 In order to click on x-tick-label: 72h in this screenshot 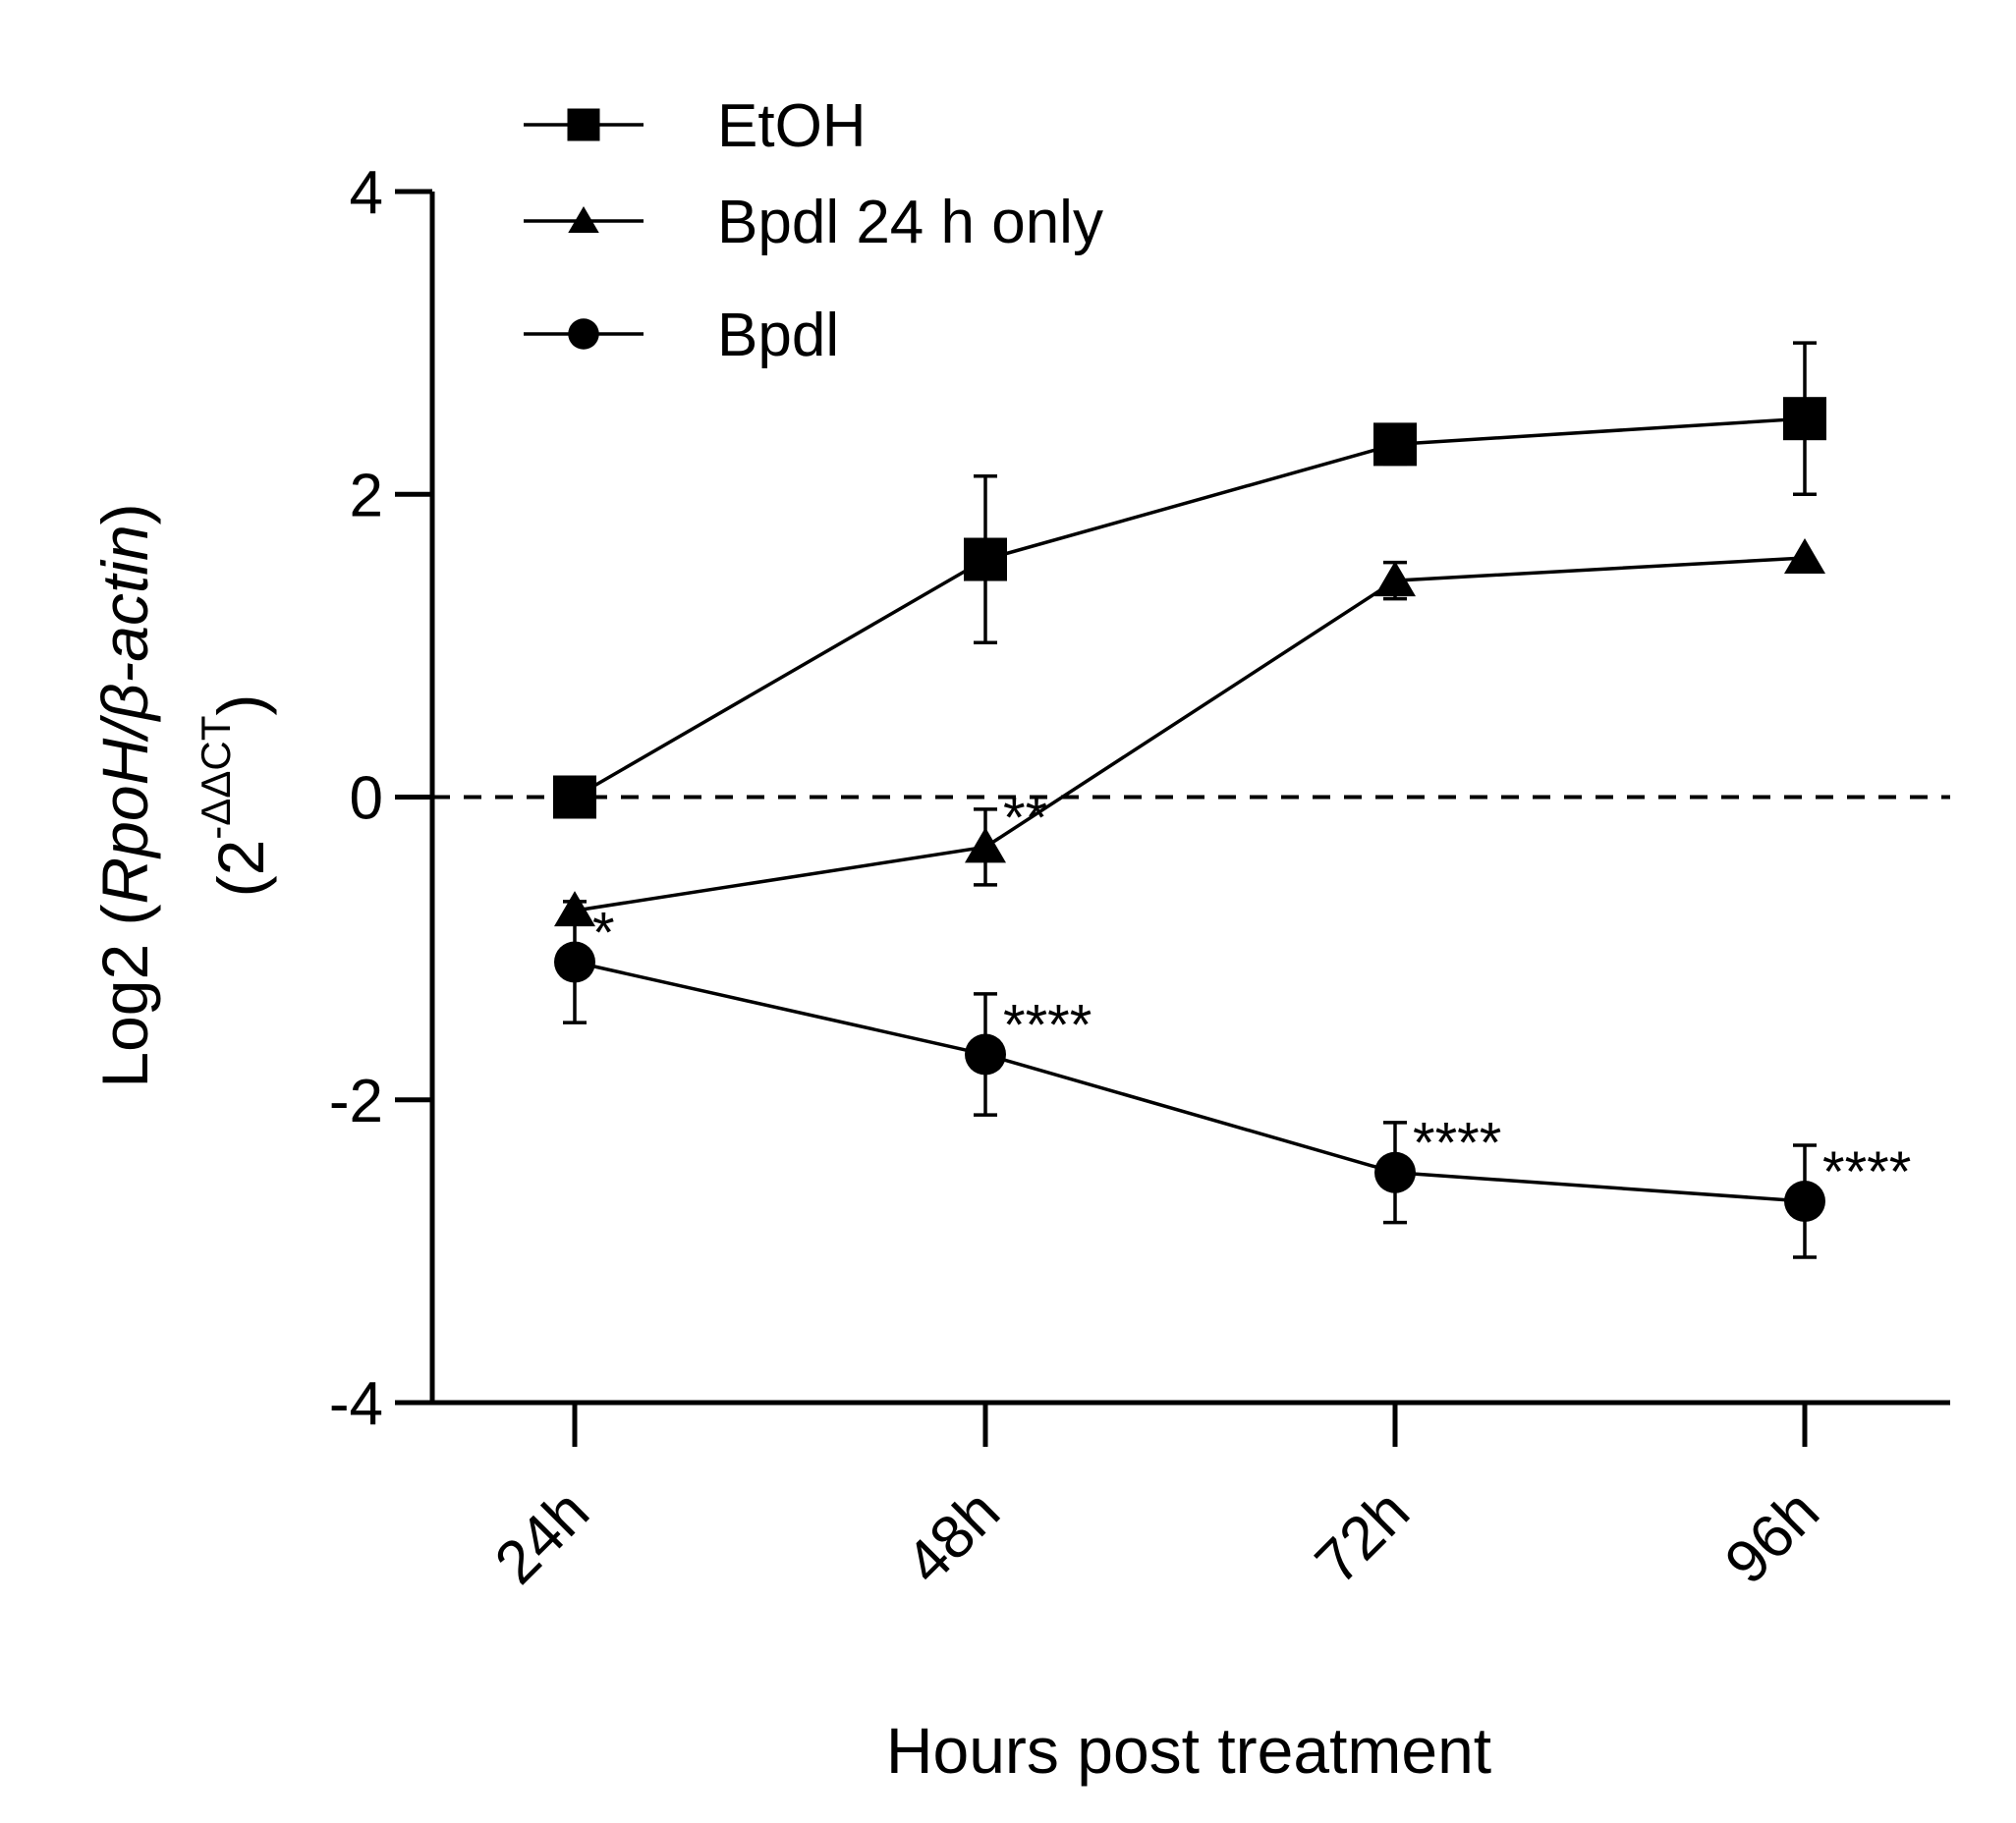, I will do `click(1363, 1537)`.